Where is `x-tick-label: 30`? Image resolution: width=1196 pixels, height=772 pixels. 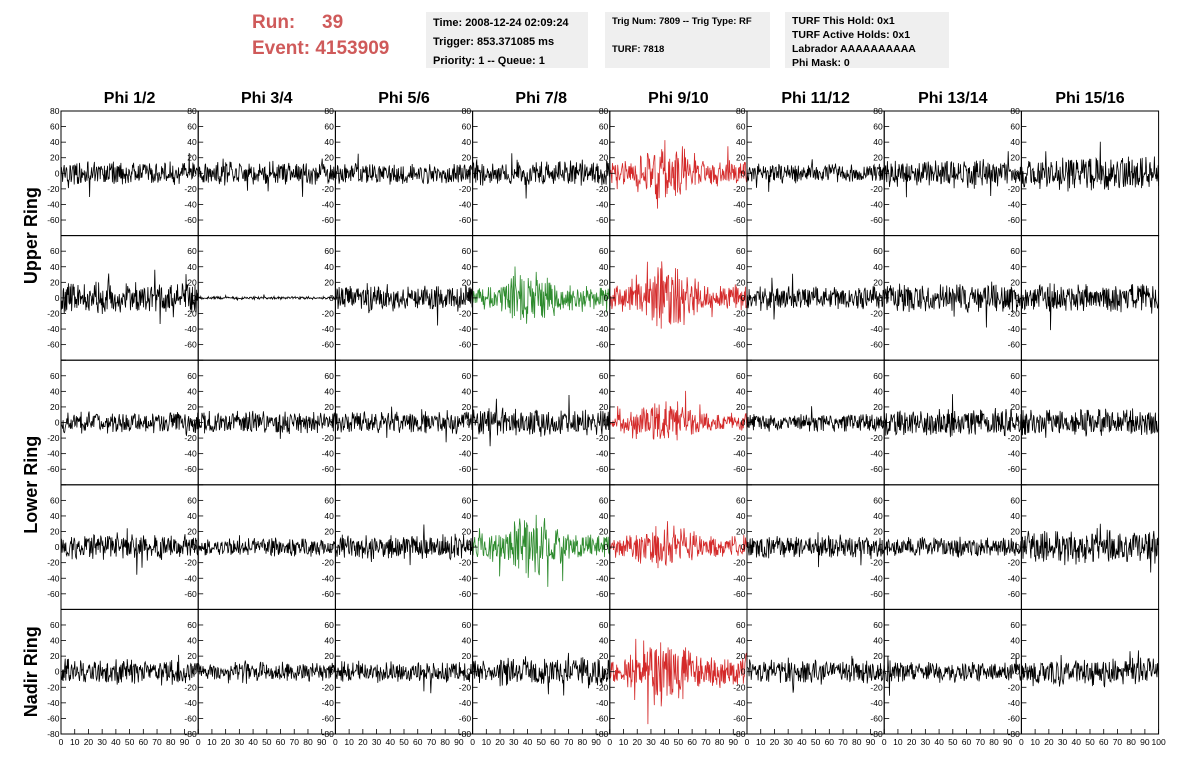 x-tick-label: 30 is located at coordinates (102, 742).